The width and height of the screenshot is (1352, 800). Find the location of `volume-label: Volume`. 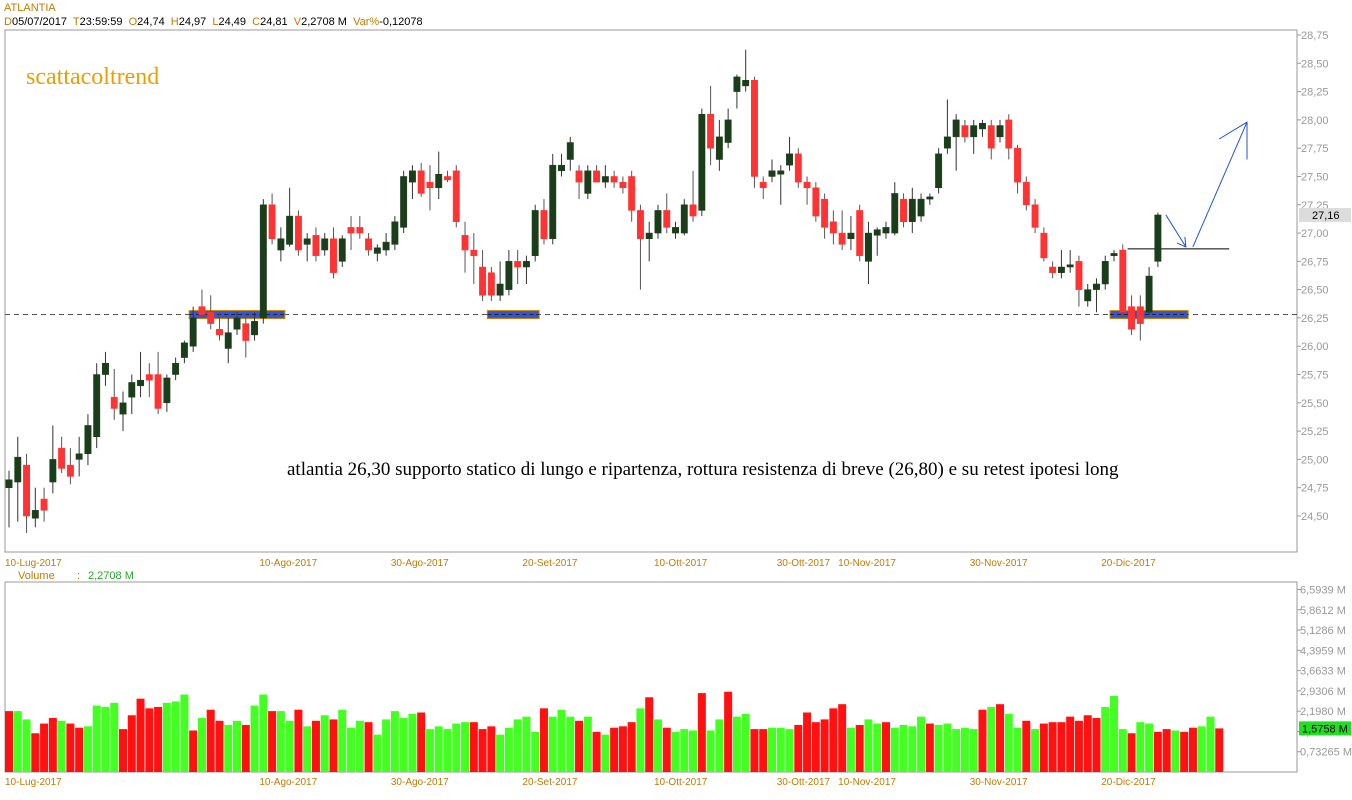

volume-label: Volume is located at coordinates (36, 576).